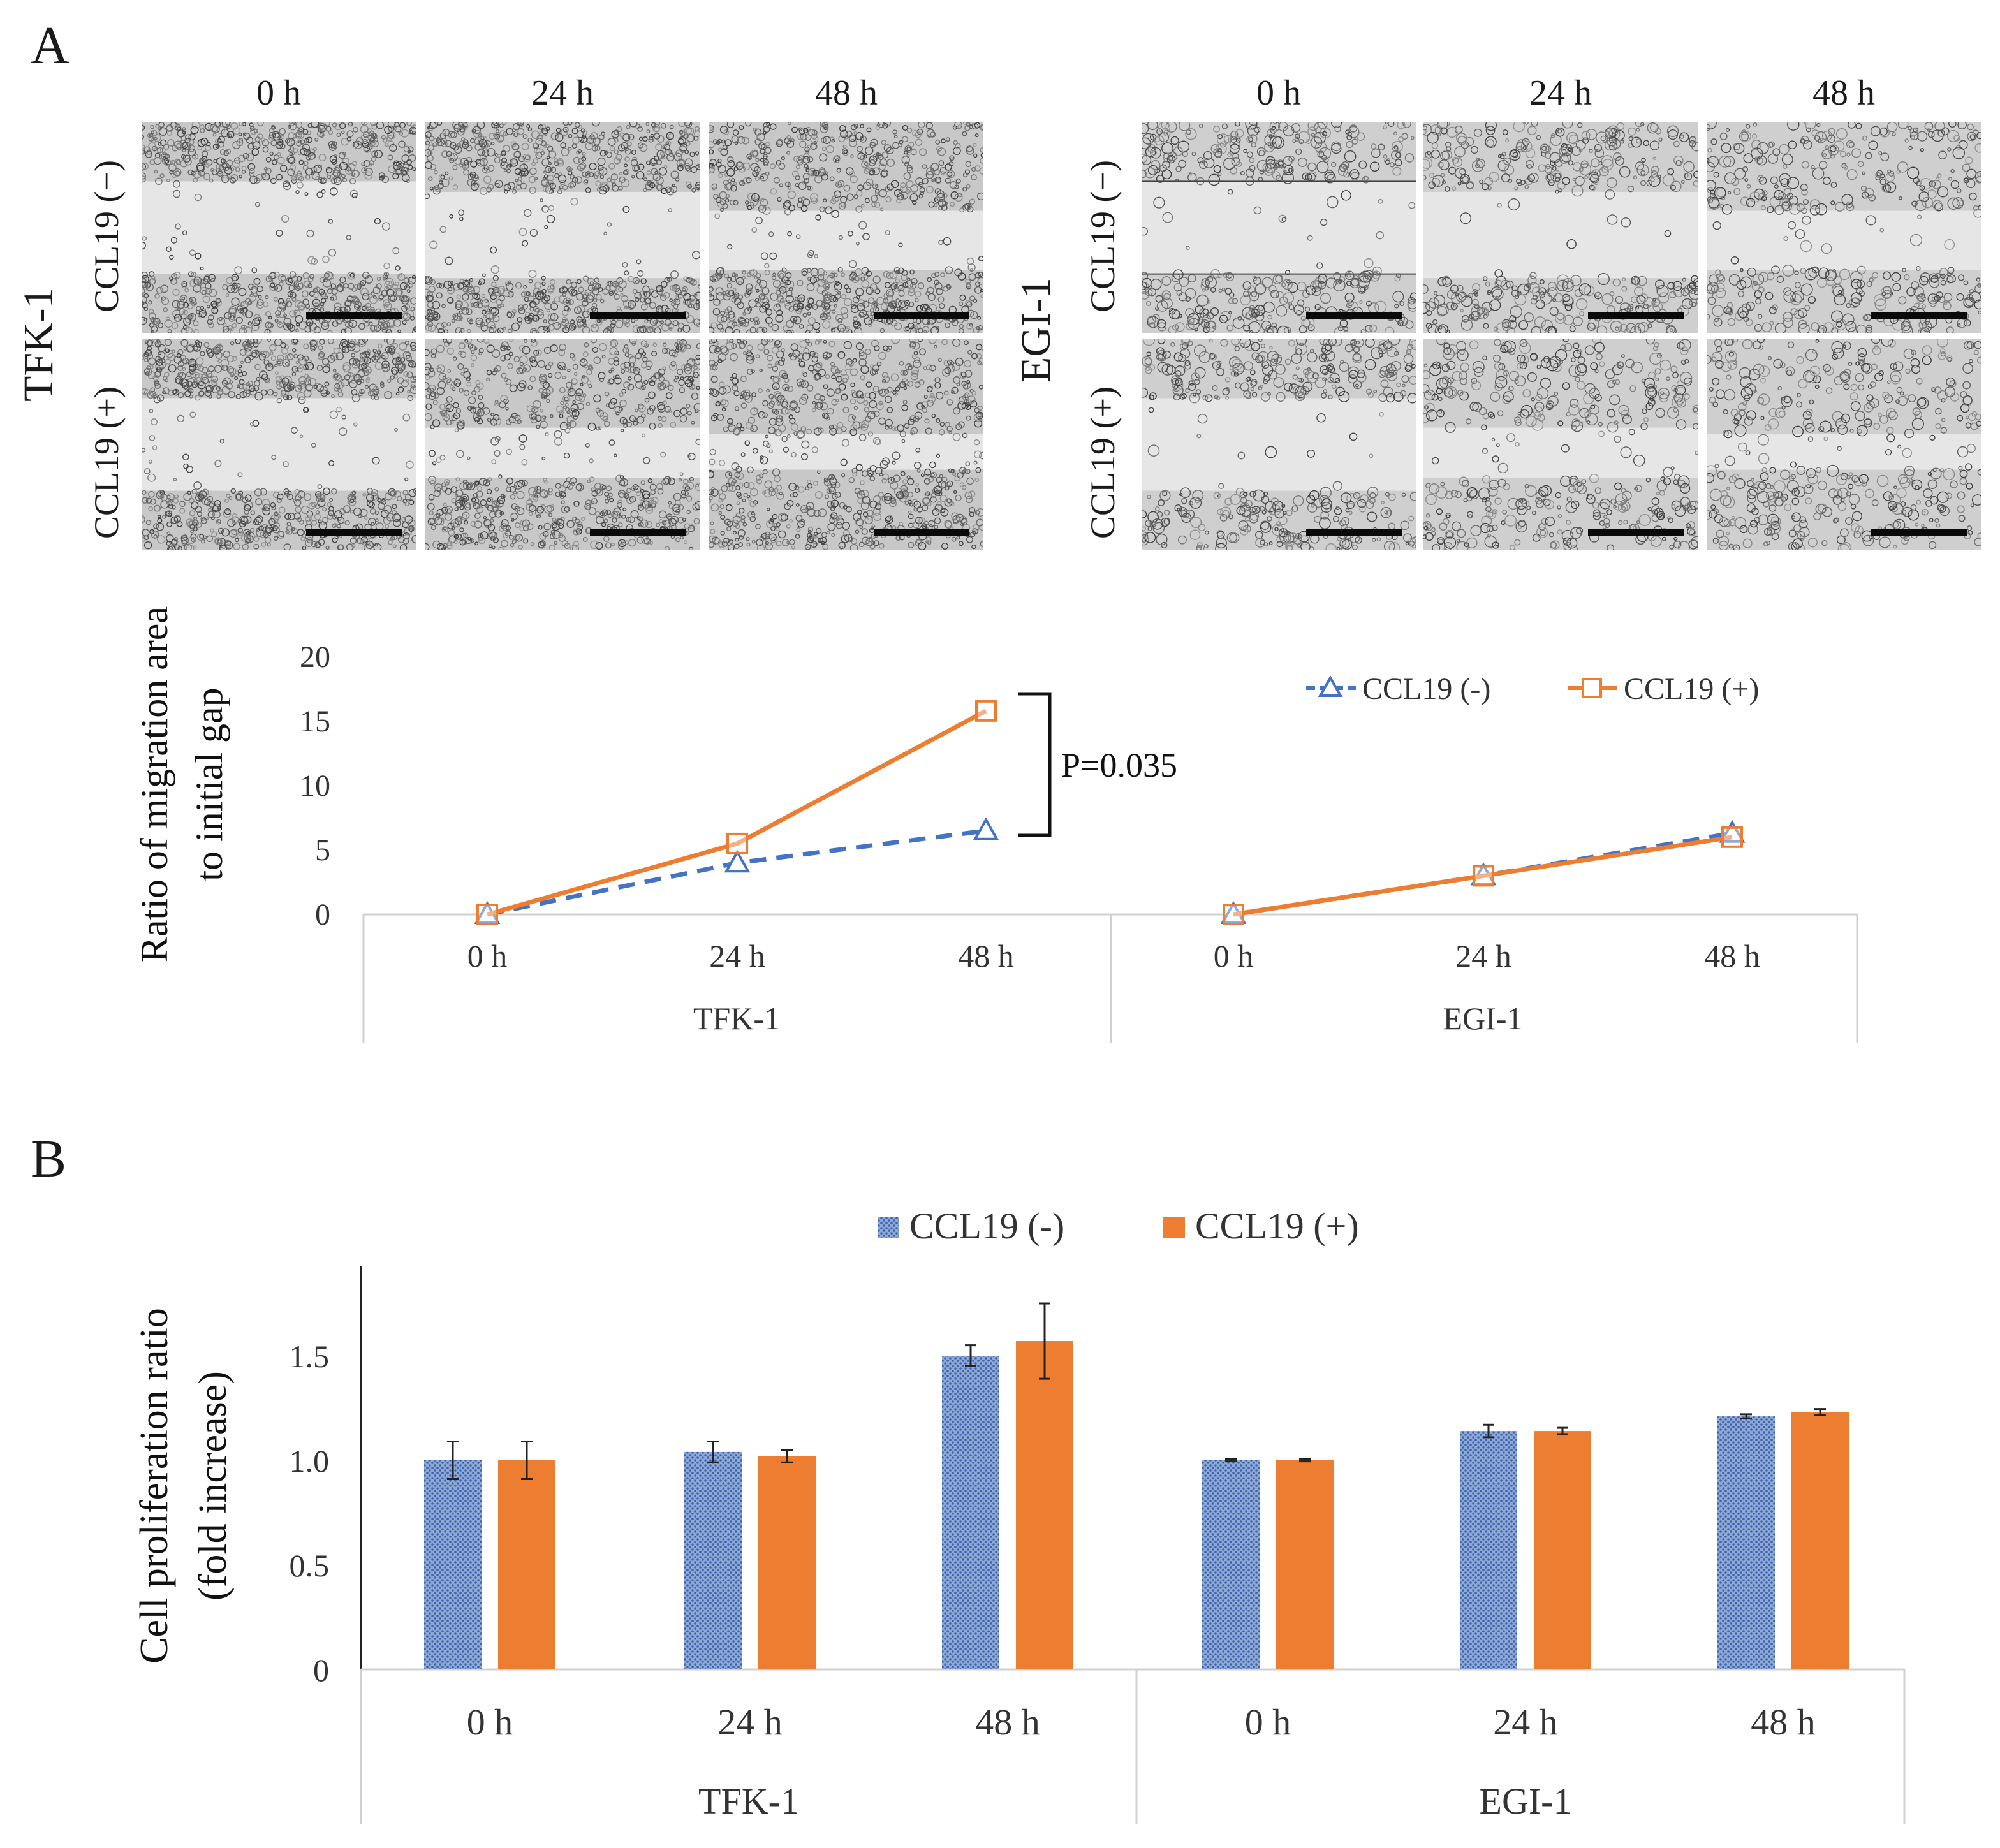  What do you see at coordinates (315, 721) in the screenshot?
I see `line-chart-ytick: 15` at bounding box center [315, 721].